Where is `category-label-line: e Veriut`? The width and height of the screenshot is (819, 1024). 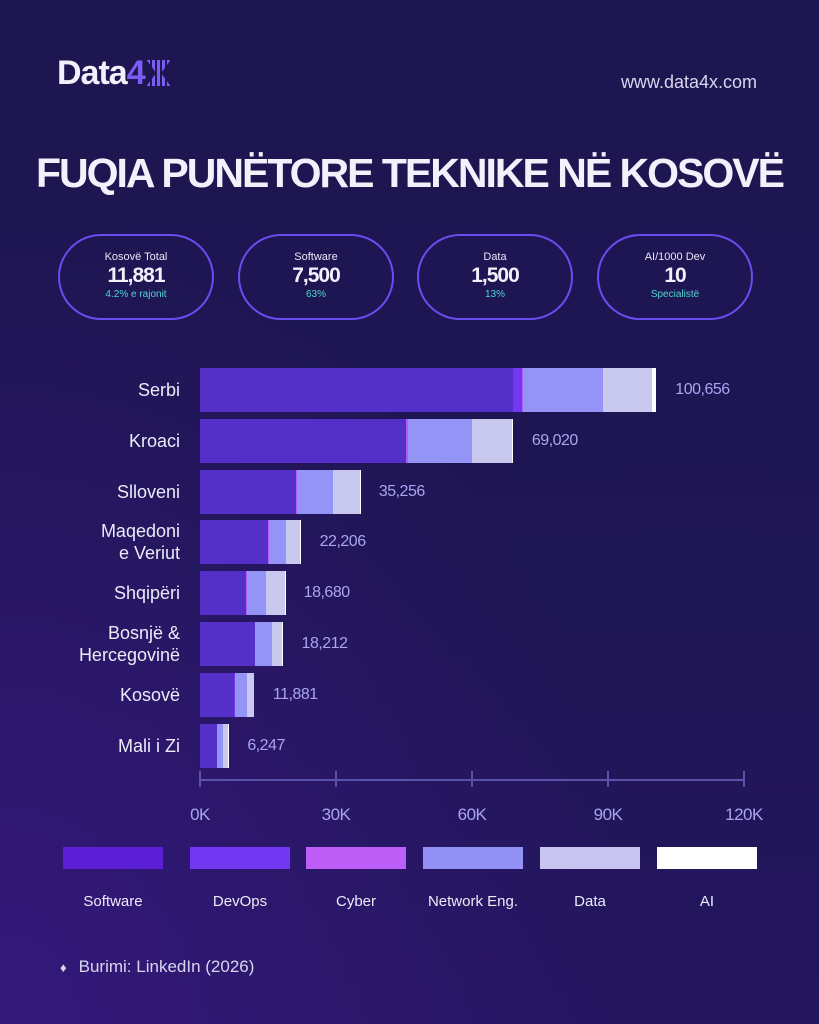
category-label-line: e Veriut is located at coordinates (149, 553).